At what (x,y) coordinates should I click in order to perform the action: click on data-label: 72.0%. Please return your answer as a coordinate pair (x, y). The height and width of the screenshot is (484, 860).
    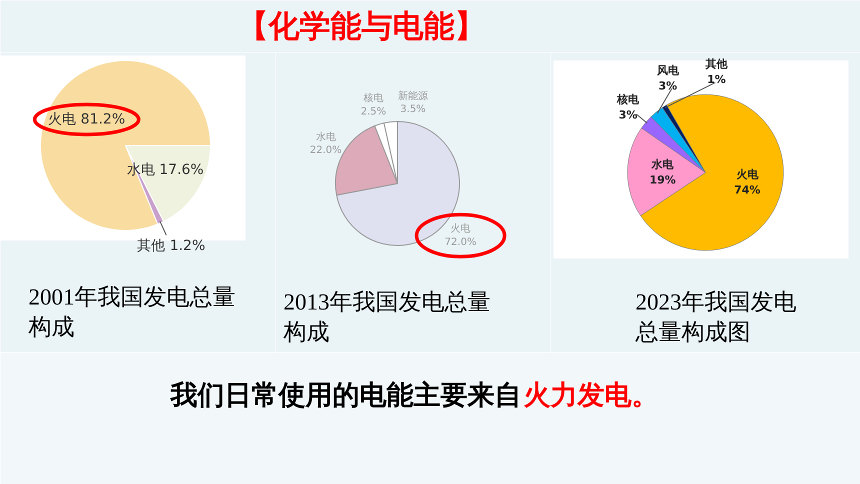
    Looking at the image, I should click on (460, 242).